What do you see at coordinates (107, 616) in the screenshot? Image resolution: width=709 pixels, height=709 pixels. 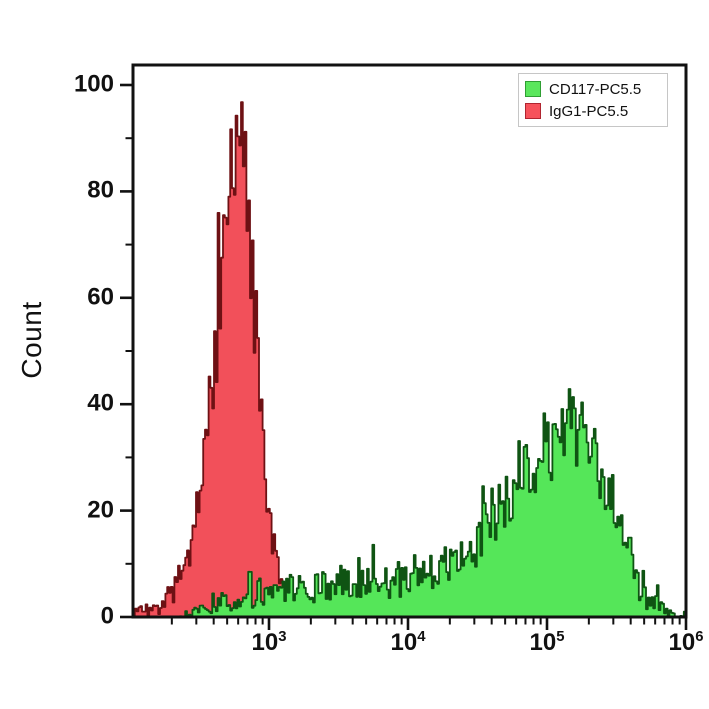 I see `y-tick-label-0: 0` at bounding box center [107, 616].